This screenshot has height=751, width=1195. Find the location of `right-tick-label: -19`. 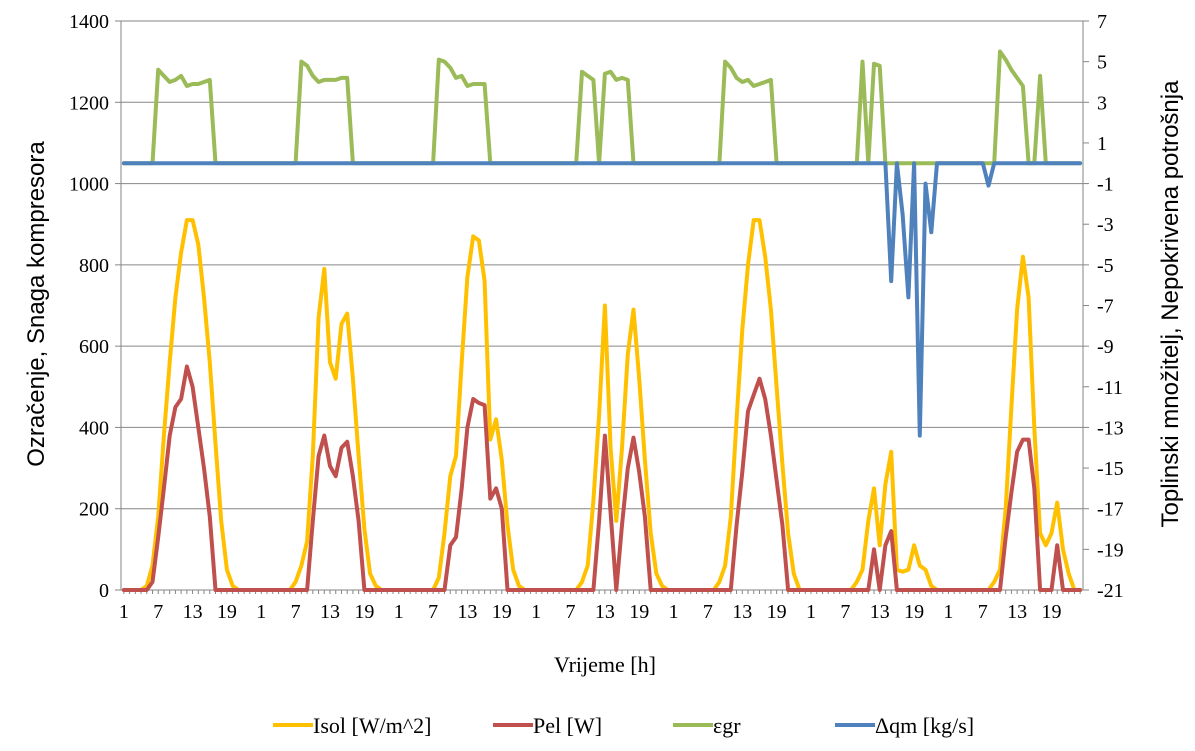

right-tick-label: -19 is located at coordinates (1110, 550).